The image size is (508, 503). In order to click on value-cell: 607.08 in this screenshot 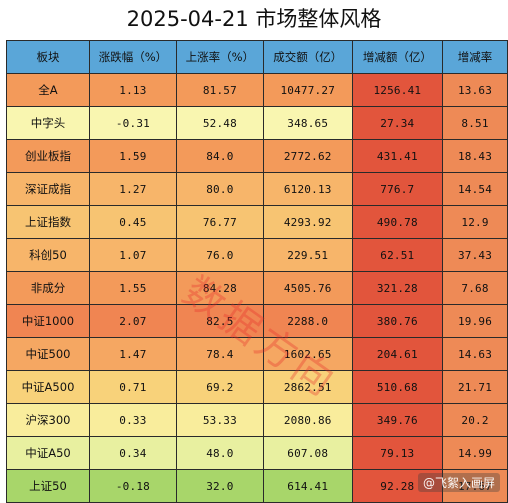, I will do `click(307, 453)`.